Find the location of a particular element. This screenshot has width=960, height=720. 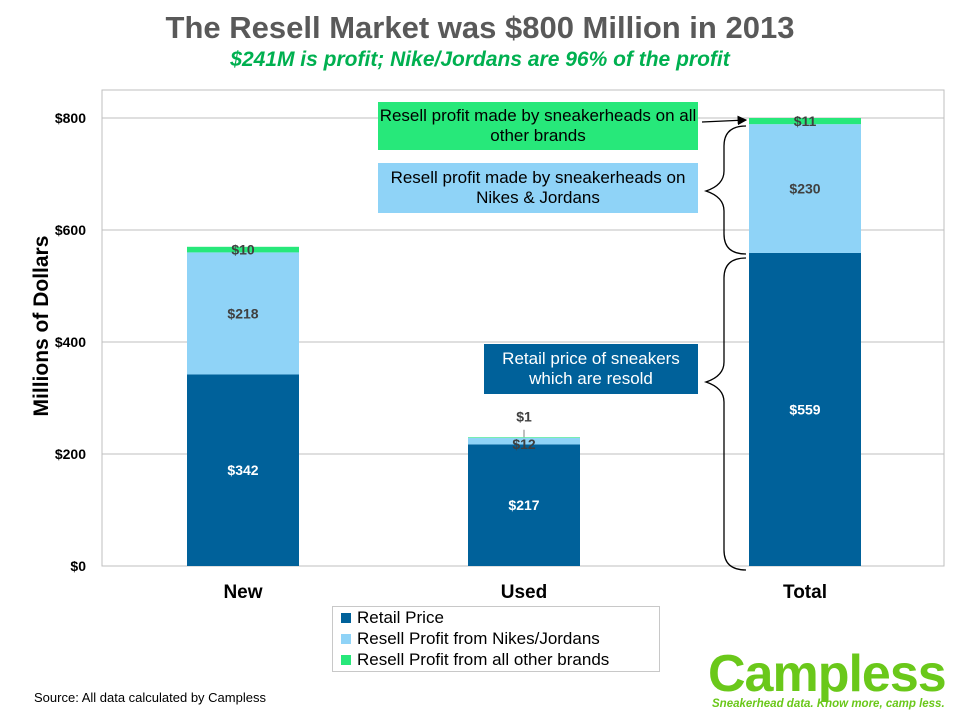

bar-used-nike-jordan is located at coordinates (524, 441).